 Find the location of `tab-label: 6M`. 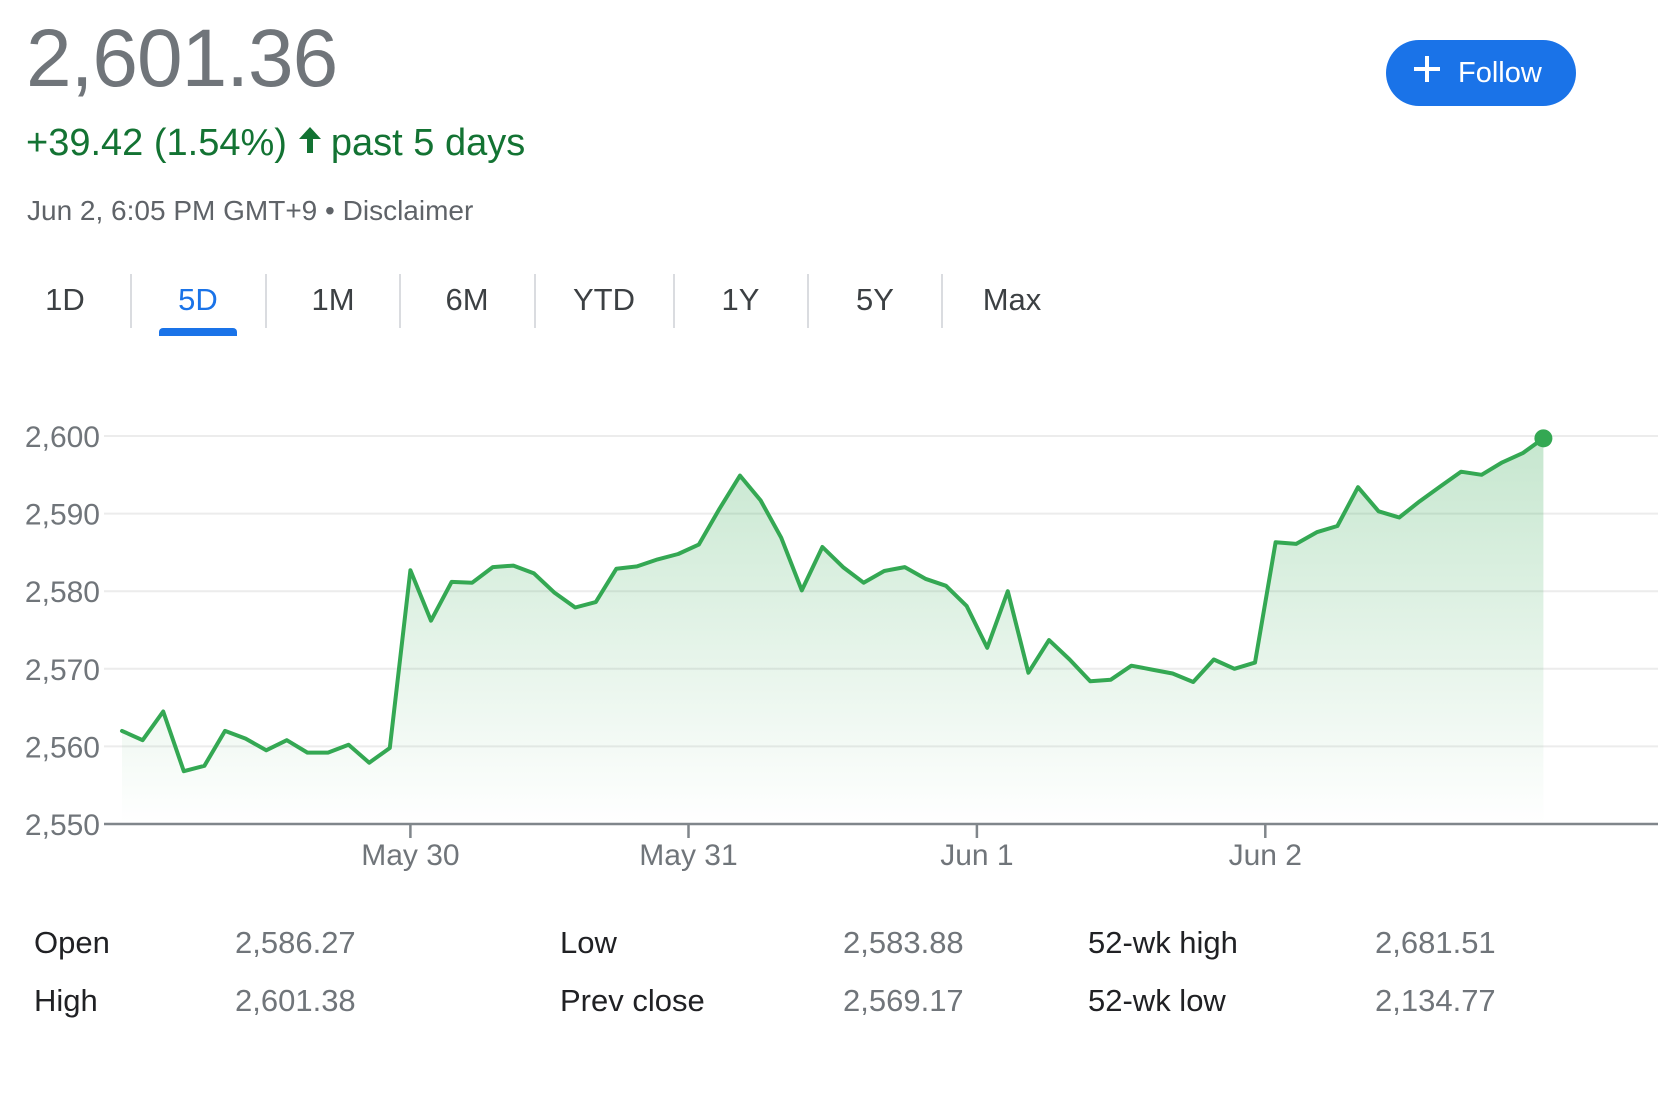

tab-label: 6M is located at coordinates (467, 299).